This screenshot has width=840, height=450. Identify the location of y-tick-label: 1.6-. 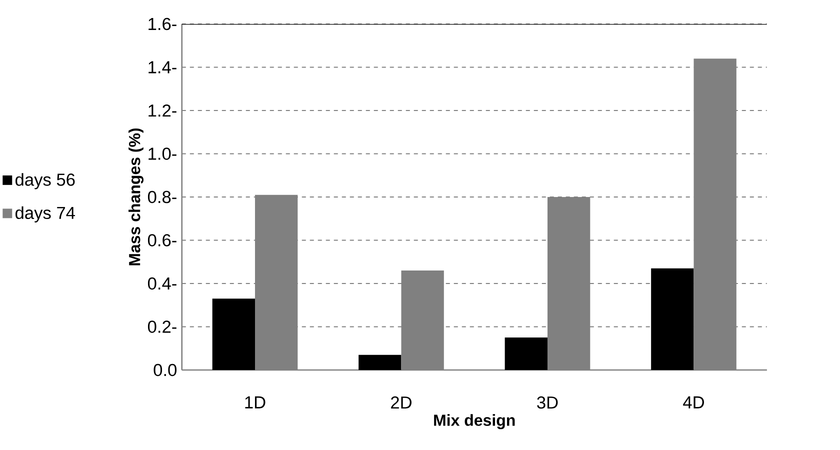
(162, 24).